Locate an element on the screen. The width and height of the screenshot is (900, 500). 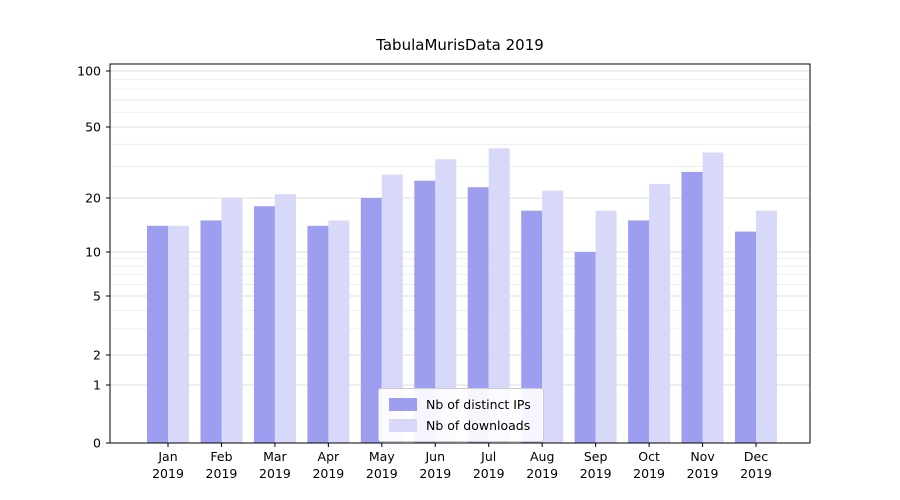
x-tick-label-month: Nov is located at coordinates (702, 456).